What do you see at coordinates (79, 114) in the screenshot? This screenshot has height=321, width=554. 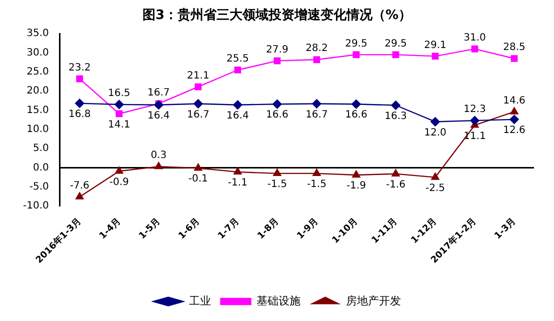 I see `data-label: 16.8` at bounding box center [79, 114].